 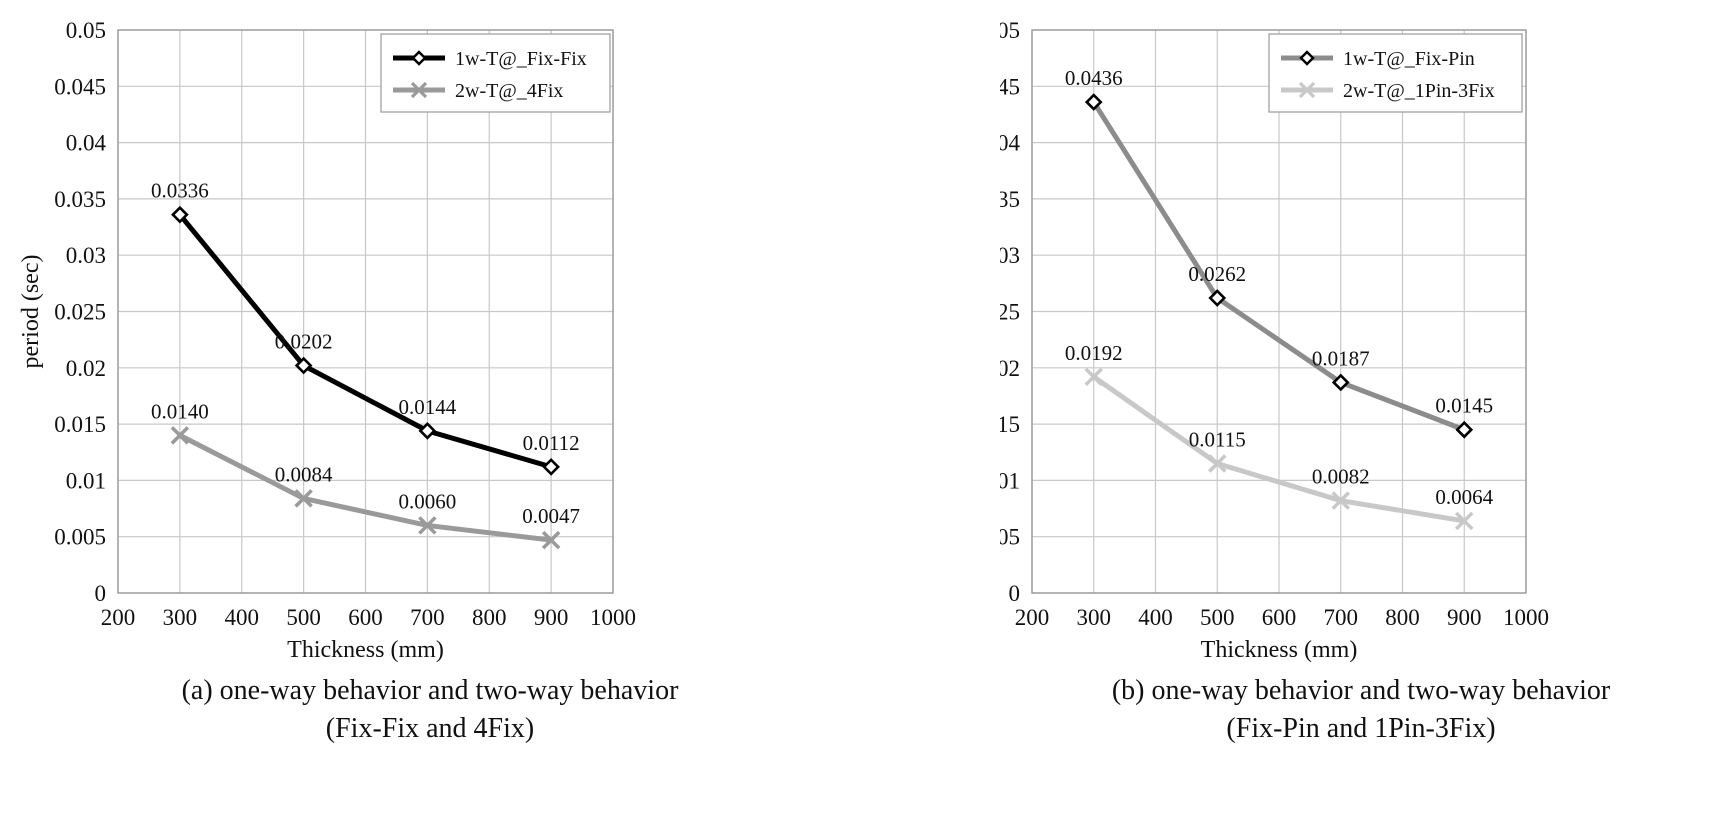 What do you see at coordinates (86, 368) in the screenshot?
I see `chart-a-y-tick-label: 0.02` at bounding box center [86, 368].